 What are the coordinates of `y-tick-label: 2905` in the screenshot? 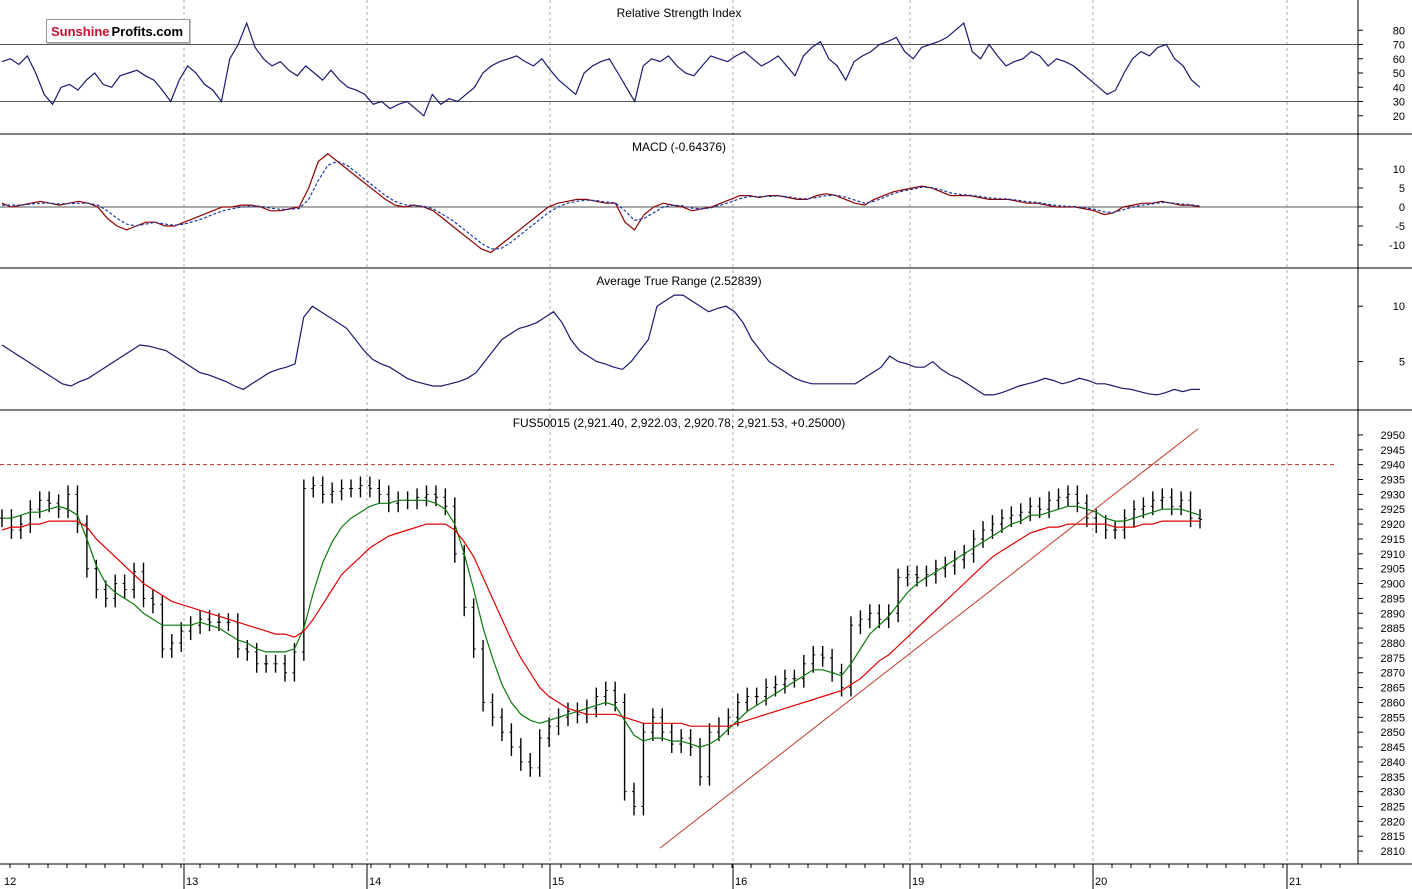 It's located at (1393, 570).